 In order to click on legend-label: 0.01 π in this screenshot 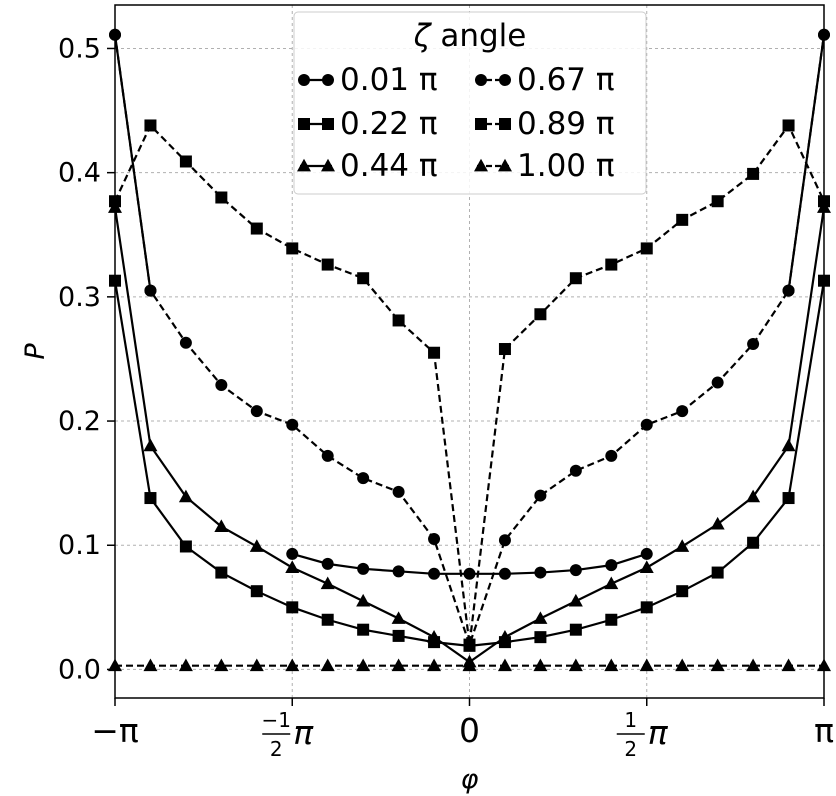, I will do `click(389, 80)`.